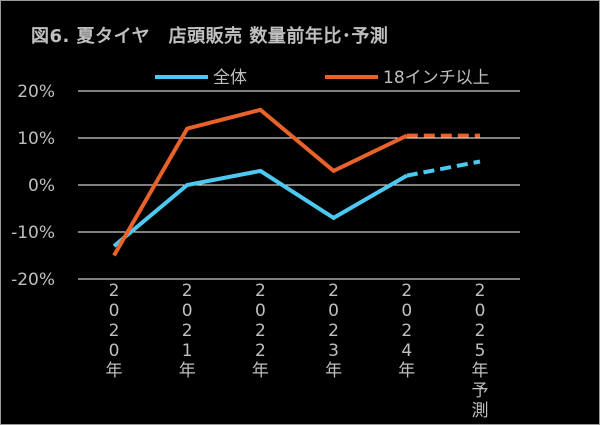 The image size is (600, 425). What do you see at coordinates (436, 78) in the screenshot?
I see `legend-label: 18インチ以上` at bounding box center [436, 78].